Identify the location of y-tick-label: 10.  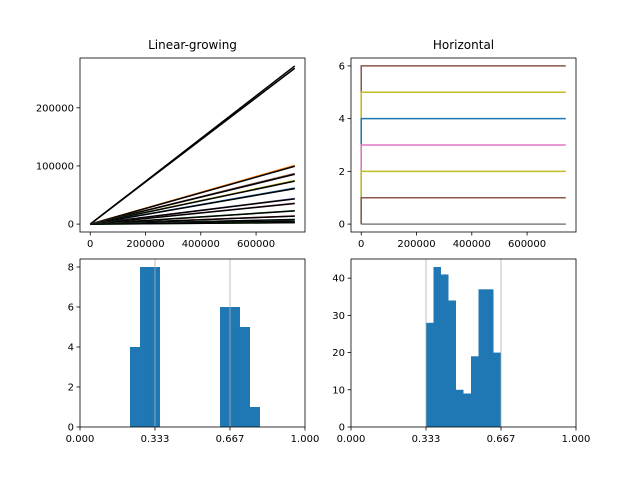
(338, 390).